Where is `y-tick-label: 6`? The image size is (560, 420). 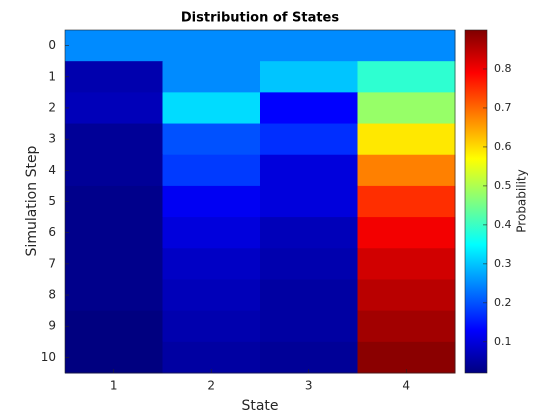
y-tick-label: 6 is located at coordinates (52, 232).